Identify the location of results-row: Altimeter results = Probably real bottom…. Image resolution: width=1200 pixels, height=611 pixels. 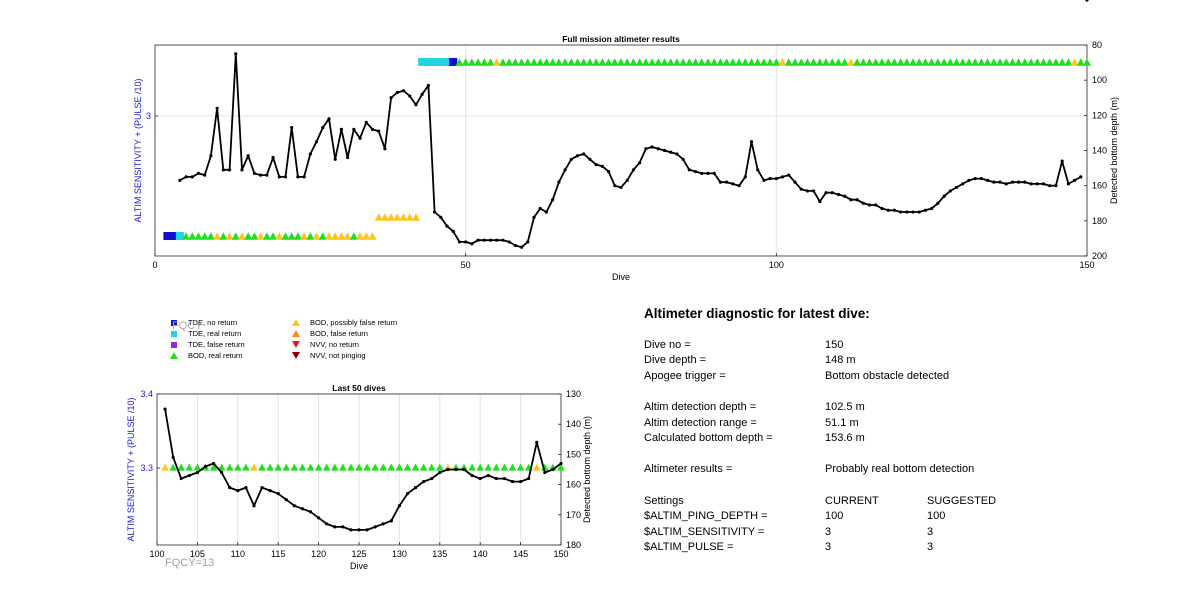
(904, 470).